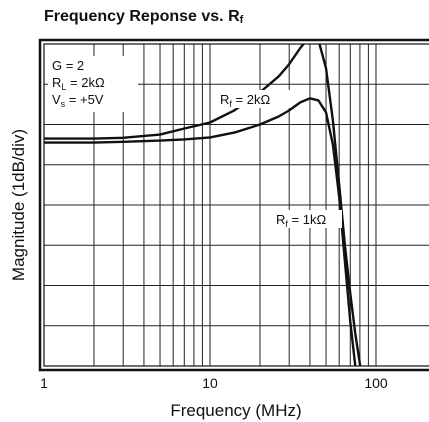 This screenshot has width=429, height=422. What do you see at coordinates (301, 220) in the screenshot?
I see `svg-text: Rf = 1kΩ` at bounding box center [301, 220].